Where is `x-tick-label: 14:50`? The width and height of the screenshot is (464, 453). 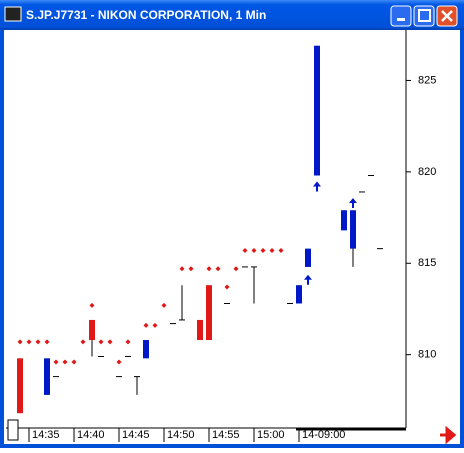 x-tick-label: 14:50 is located at coordinates (181, 435).